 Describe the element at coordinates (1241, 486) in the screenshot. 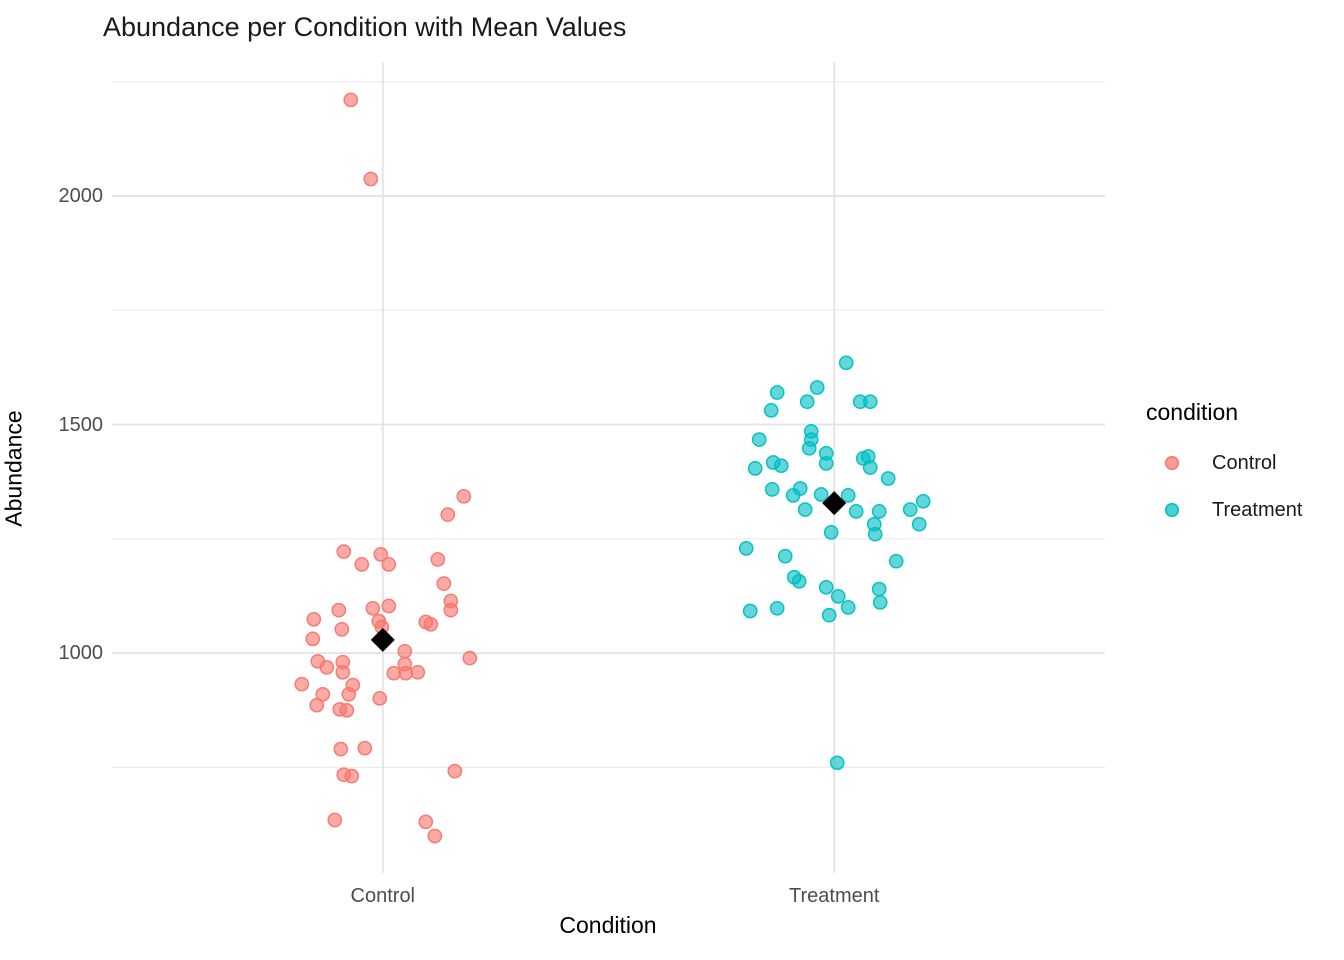

I see `legend-items: Control Treatment` at that location.